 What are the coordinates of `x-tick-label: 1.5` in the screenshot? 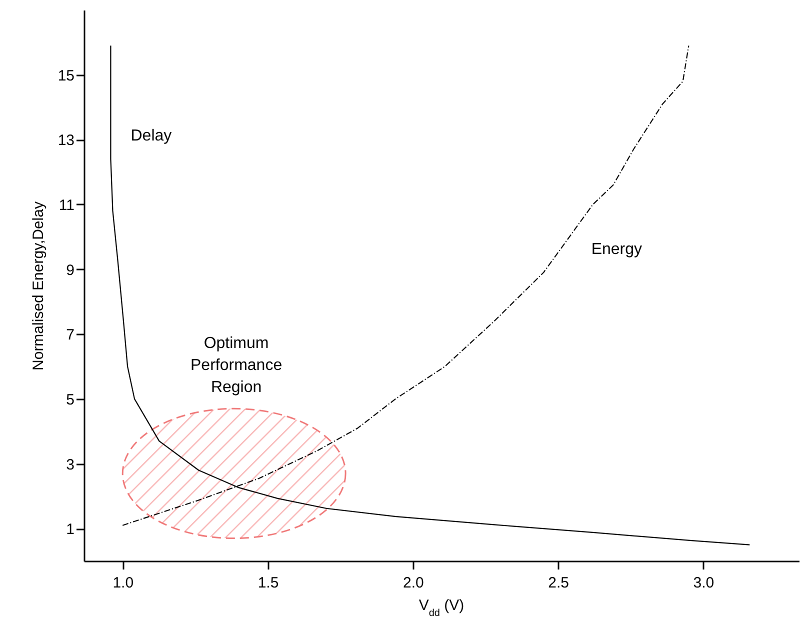 It's located at (268, 583).